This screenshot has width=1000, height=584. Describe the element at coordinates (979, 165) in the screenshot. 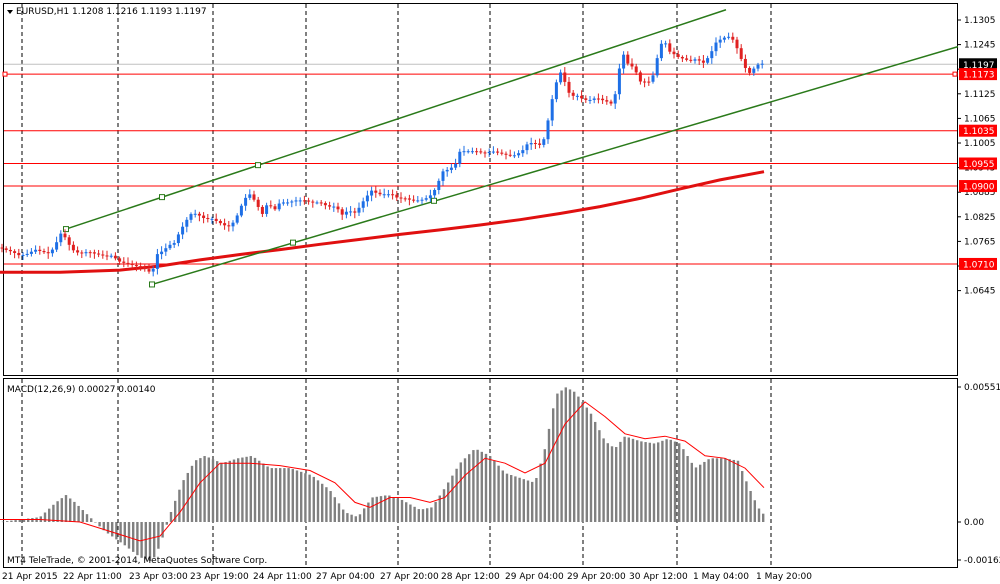

I see `level-price-label: 1.0955` at that location.